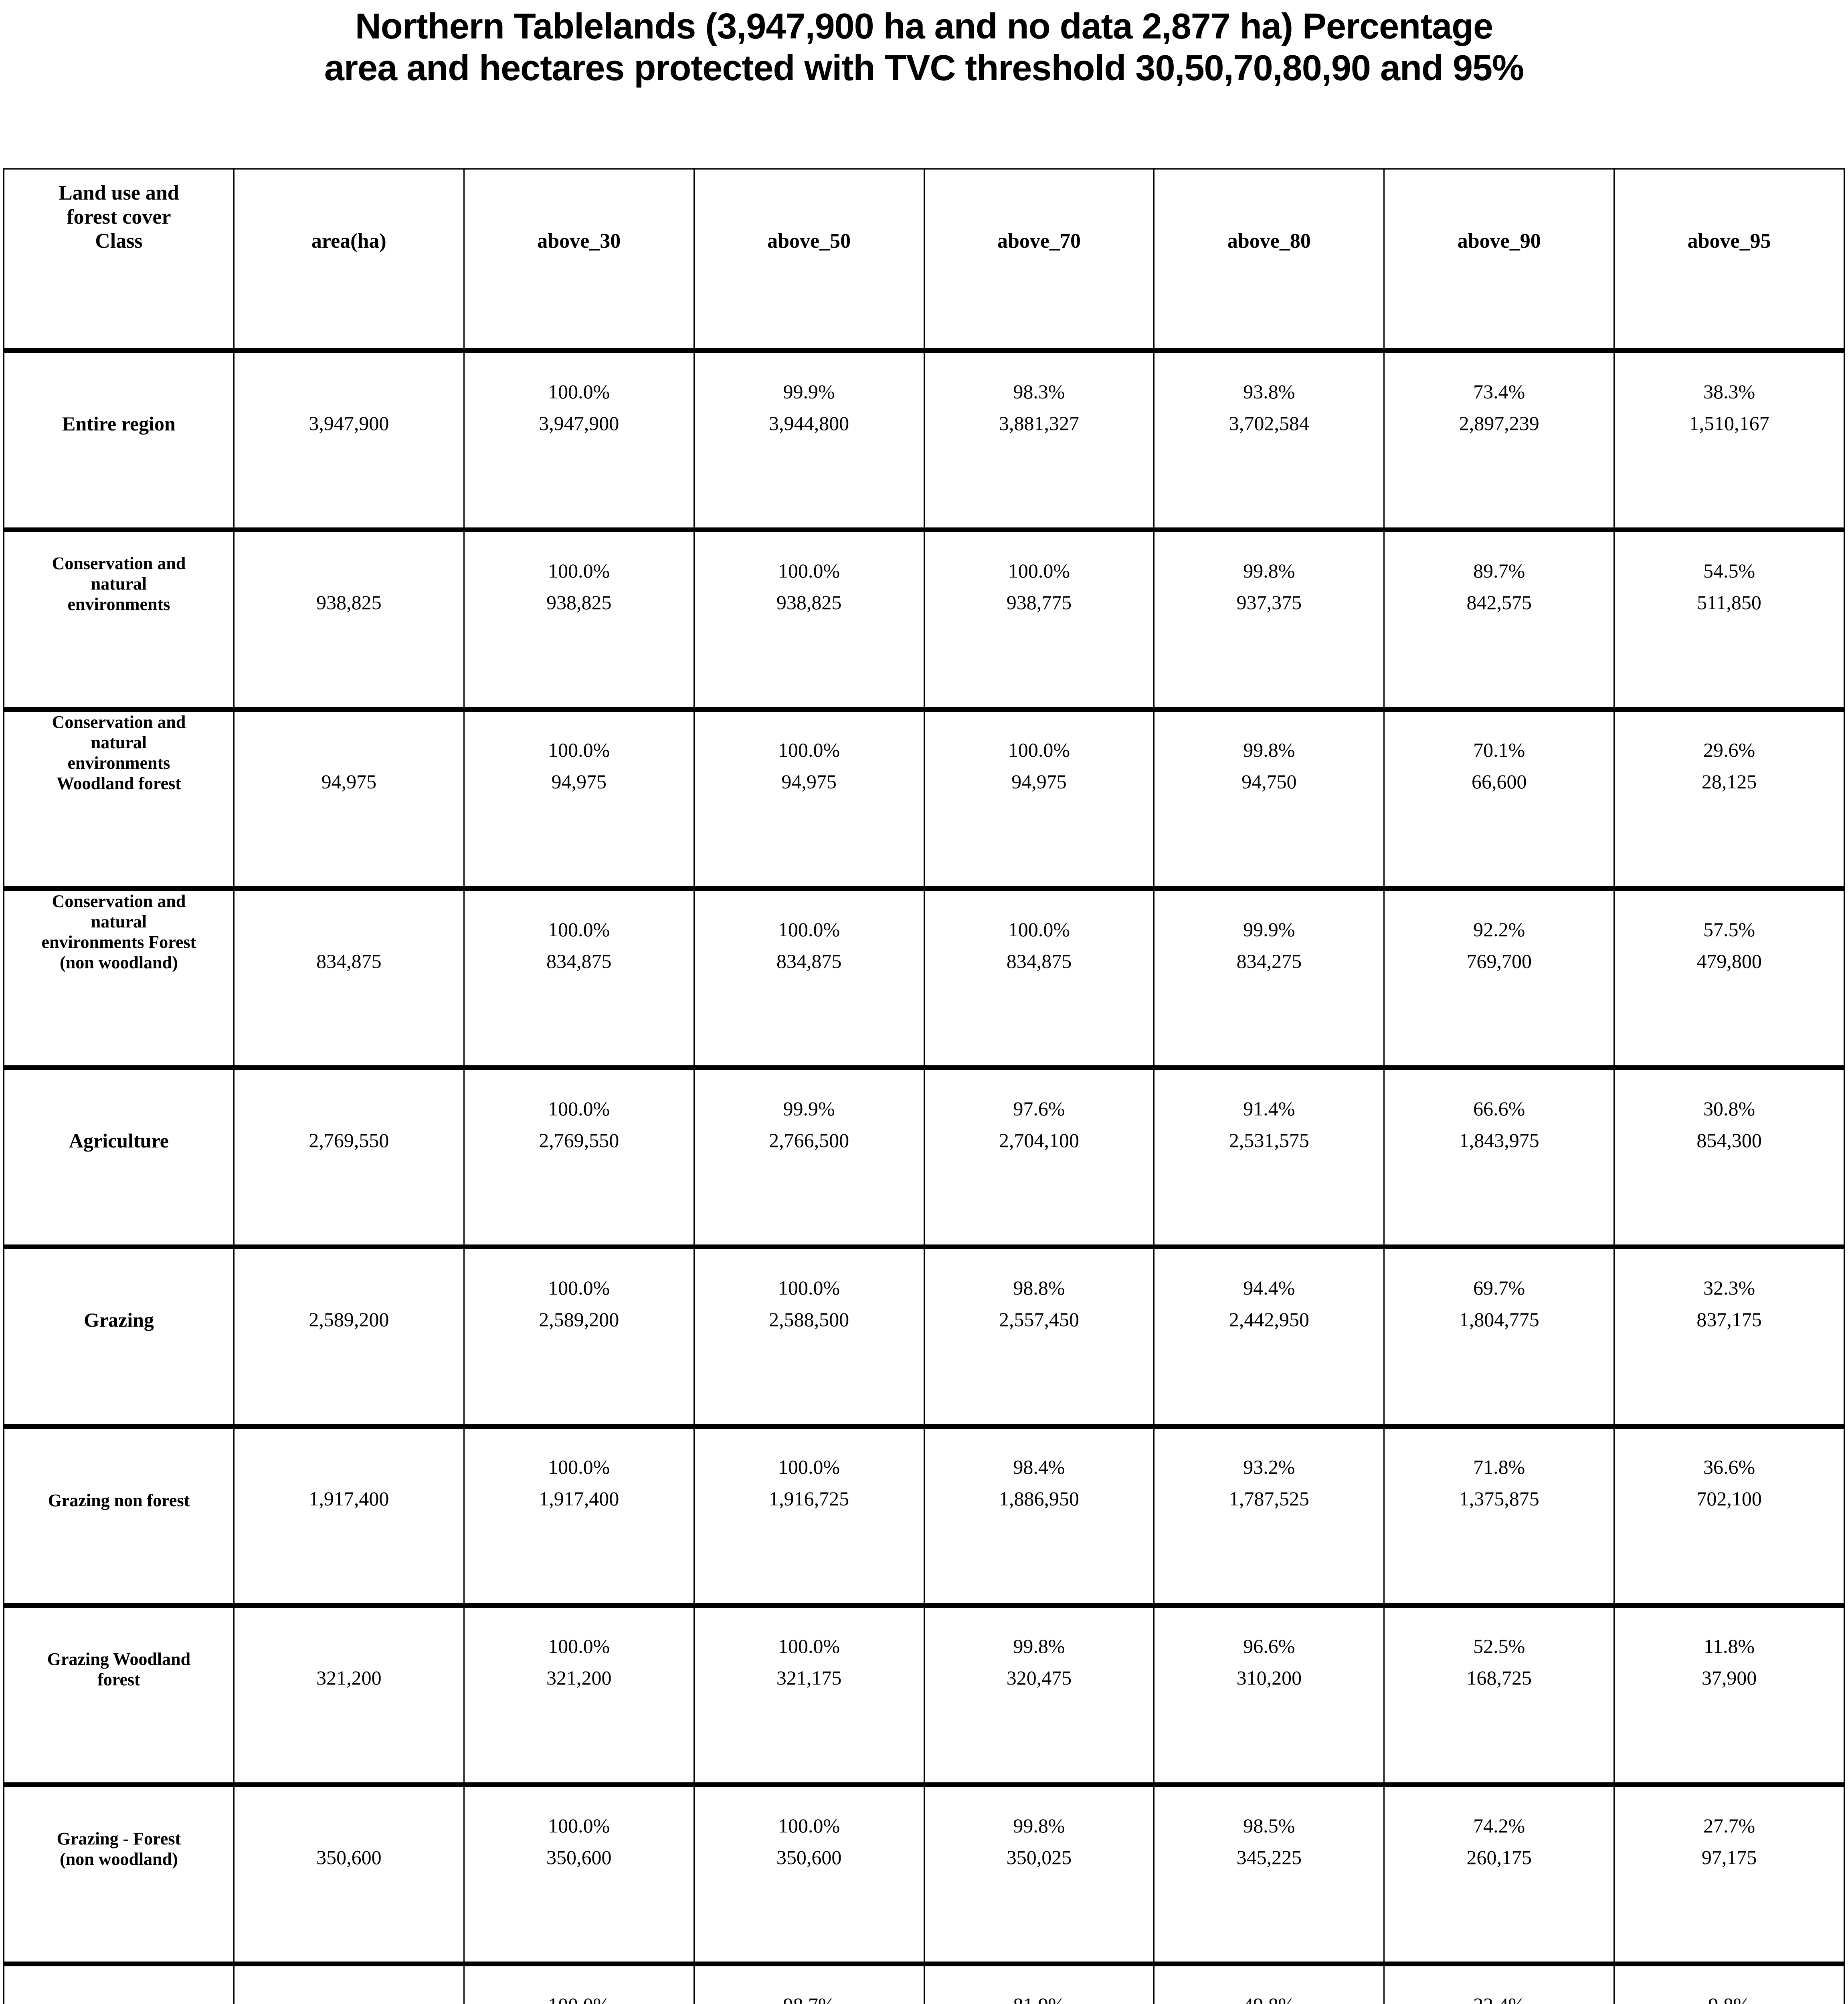 The width and height of the screenshot is (1848, 2004). Describe the element at coordinates (1729, 1483) in the screenshot. I see `threshold-block: 36.6% 702,100` at that location.